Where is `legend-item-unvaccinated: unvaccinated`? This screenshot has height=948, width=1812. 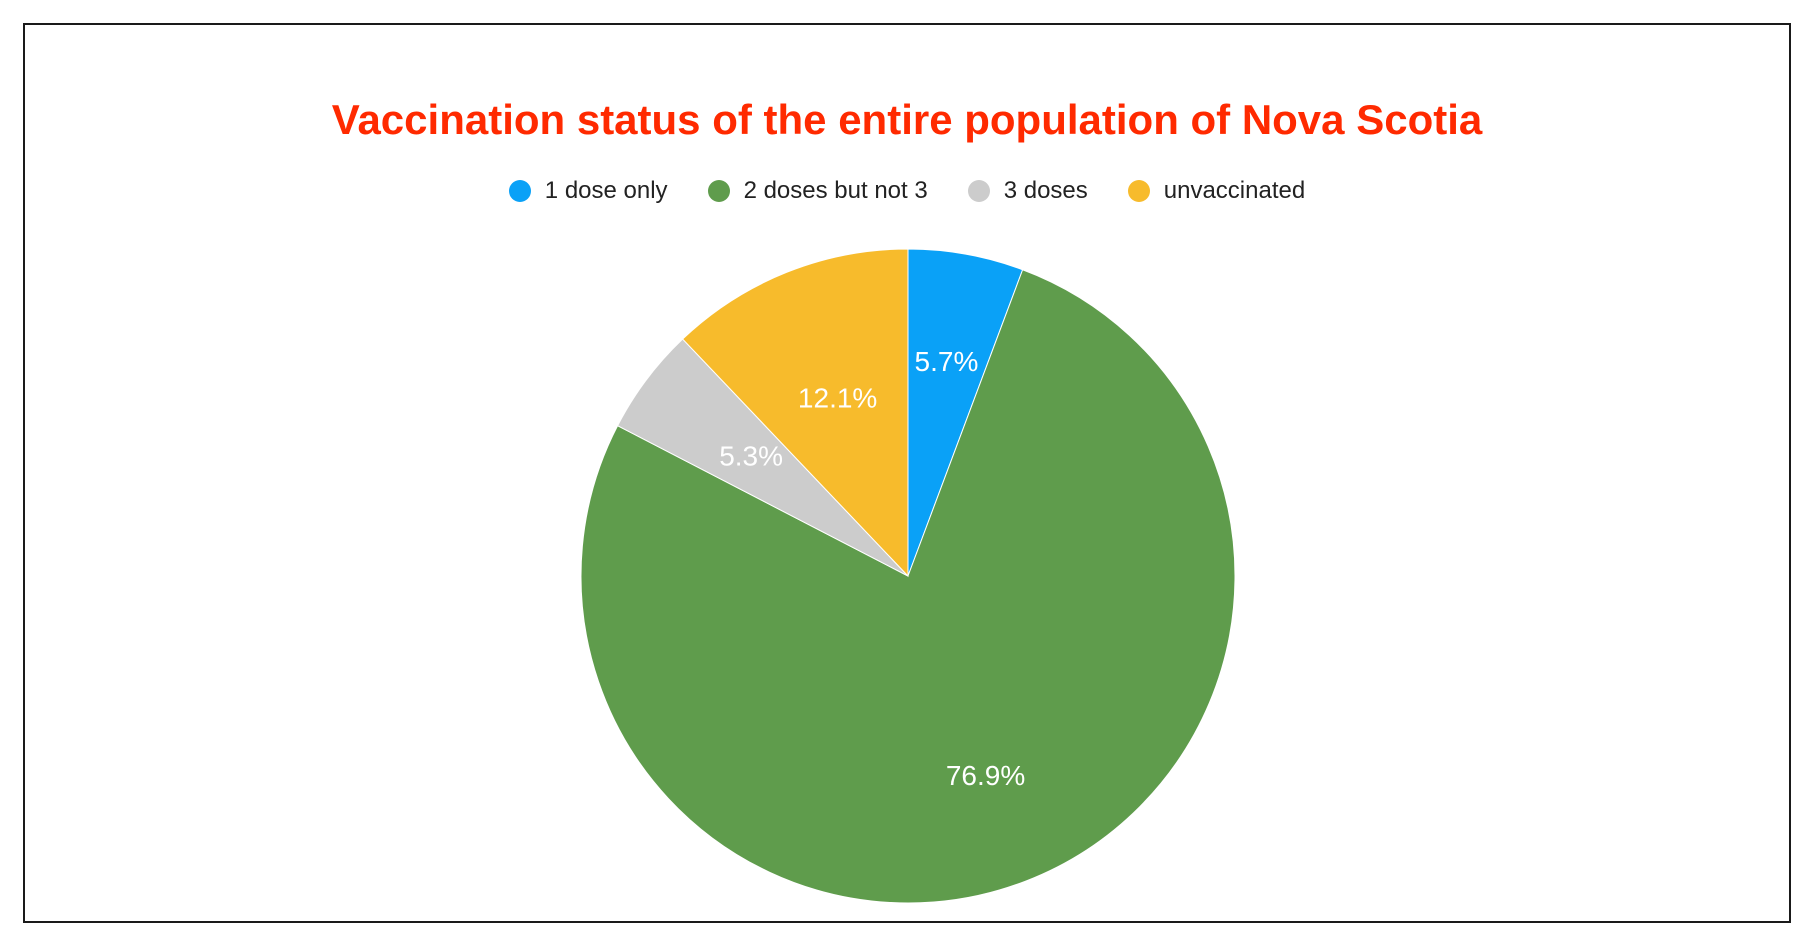
legend-item-unvaccinated: unvaccinated is located at coordinates (1216, 191).